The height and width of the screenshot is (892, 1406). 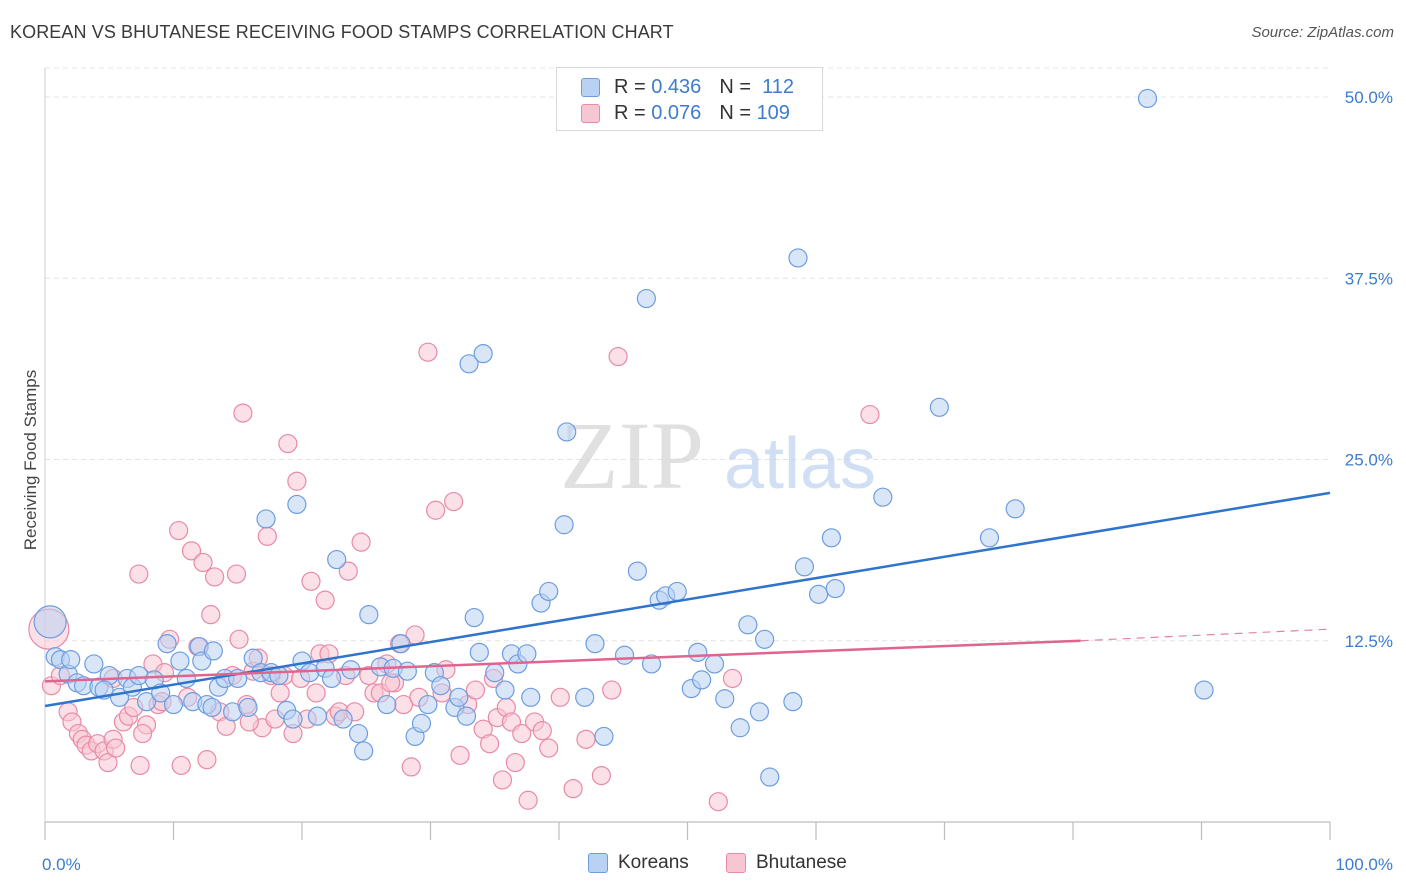 I want to click on legend-r-label: R =, so click(x=630, y=86).